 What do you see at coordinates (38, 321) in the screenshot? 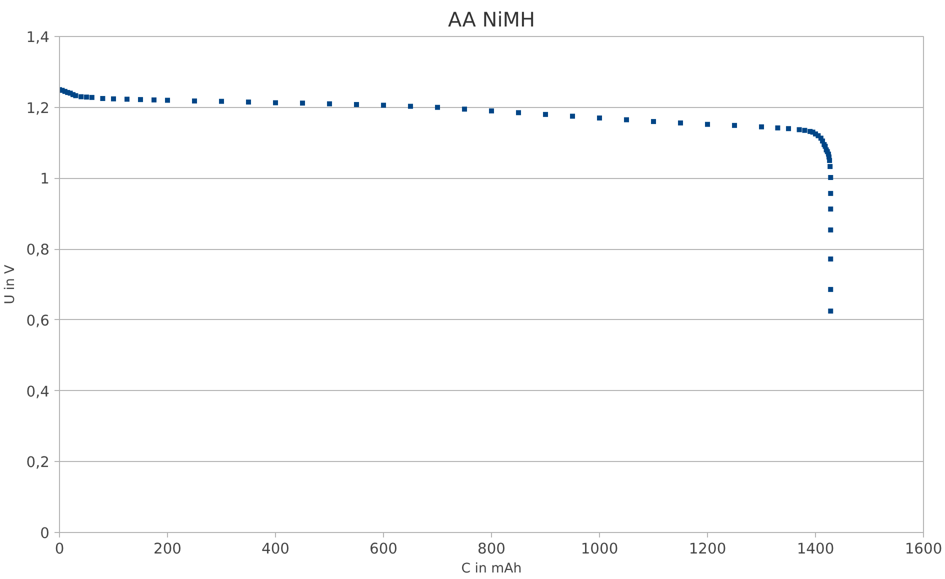
I see `y-tick-label: 0,6` at bounding box center [38, 321].